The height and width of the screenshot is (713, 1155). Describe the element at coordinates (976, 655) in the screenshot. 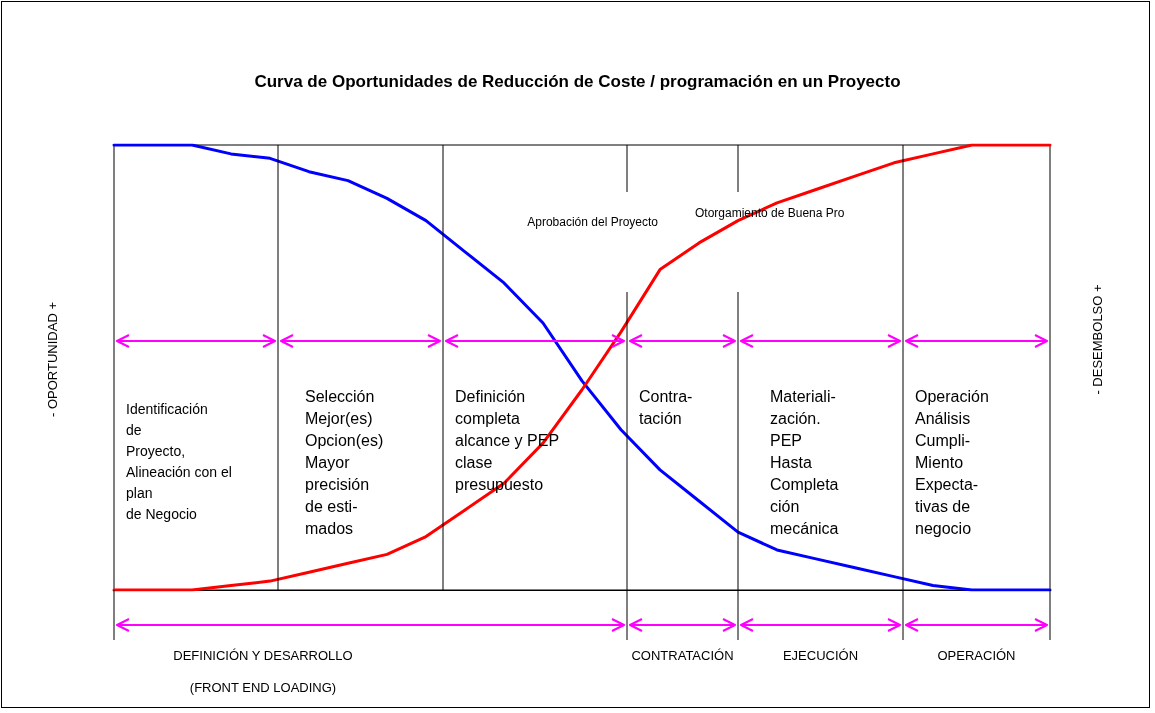

I see `text: OPERACIÓN` at that location.